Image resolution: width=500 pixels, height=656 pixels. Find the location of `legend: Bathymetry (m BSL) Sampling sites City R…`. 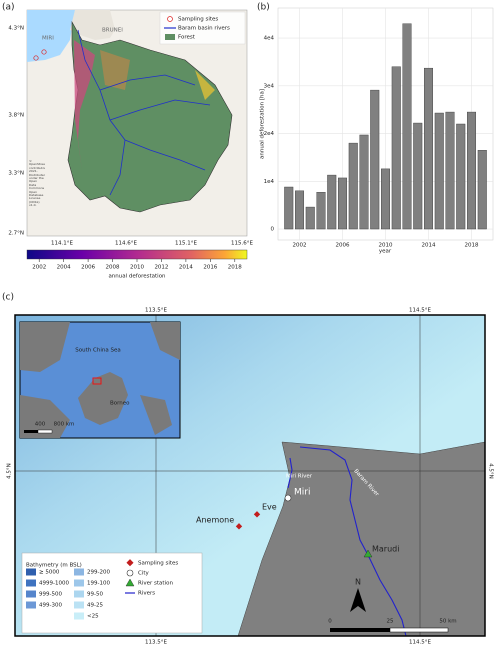

legend: Bathymetry (m BSL) Sampling sites City R… is located at coordinates (112, 593).